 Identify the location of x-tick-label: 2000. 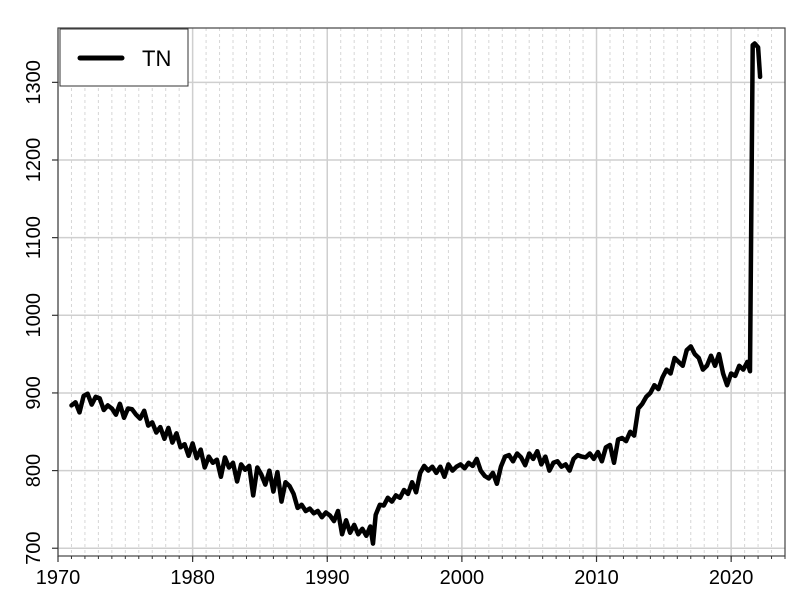
(462, 578).